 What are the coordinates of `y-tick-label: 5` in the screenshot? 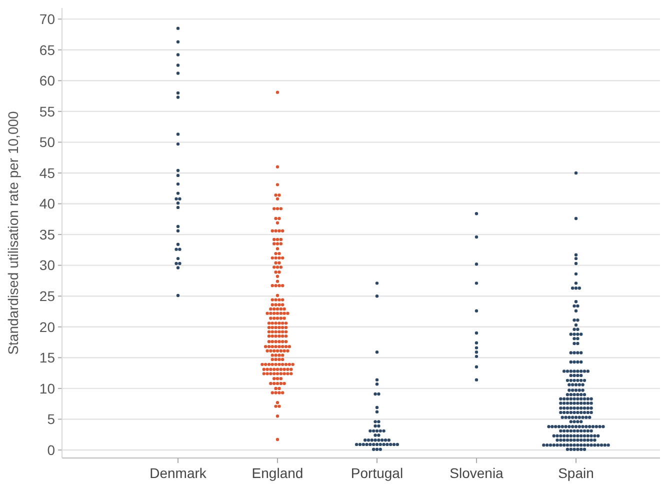 It's located at (51, 419).